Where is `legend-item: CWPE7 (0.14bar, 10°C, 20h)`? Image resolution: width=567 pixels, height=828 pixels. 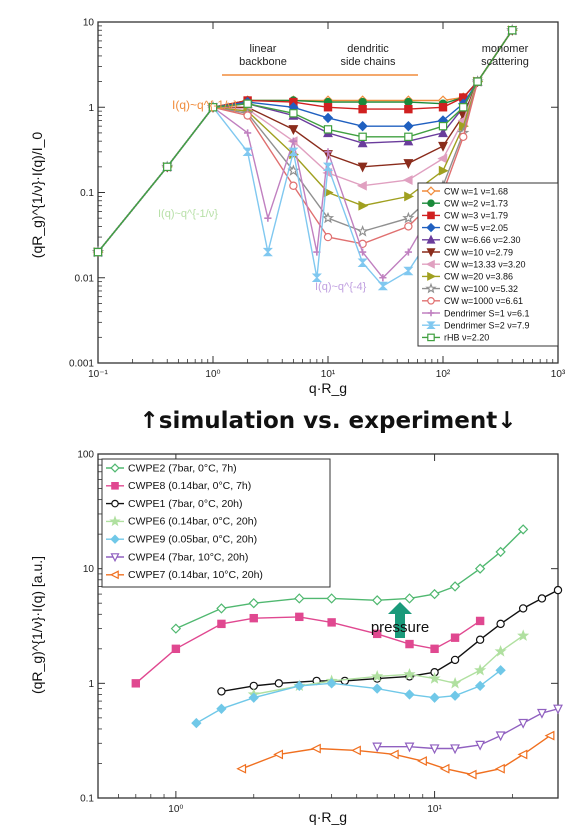
legend-item: CWPE7 (0.14bar, 10°C, 20h) is located at coordinates (184, 575).